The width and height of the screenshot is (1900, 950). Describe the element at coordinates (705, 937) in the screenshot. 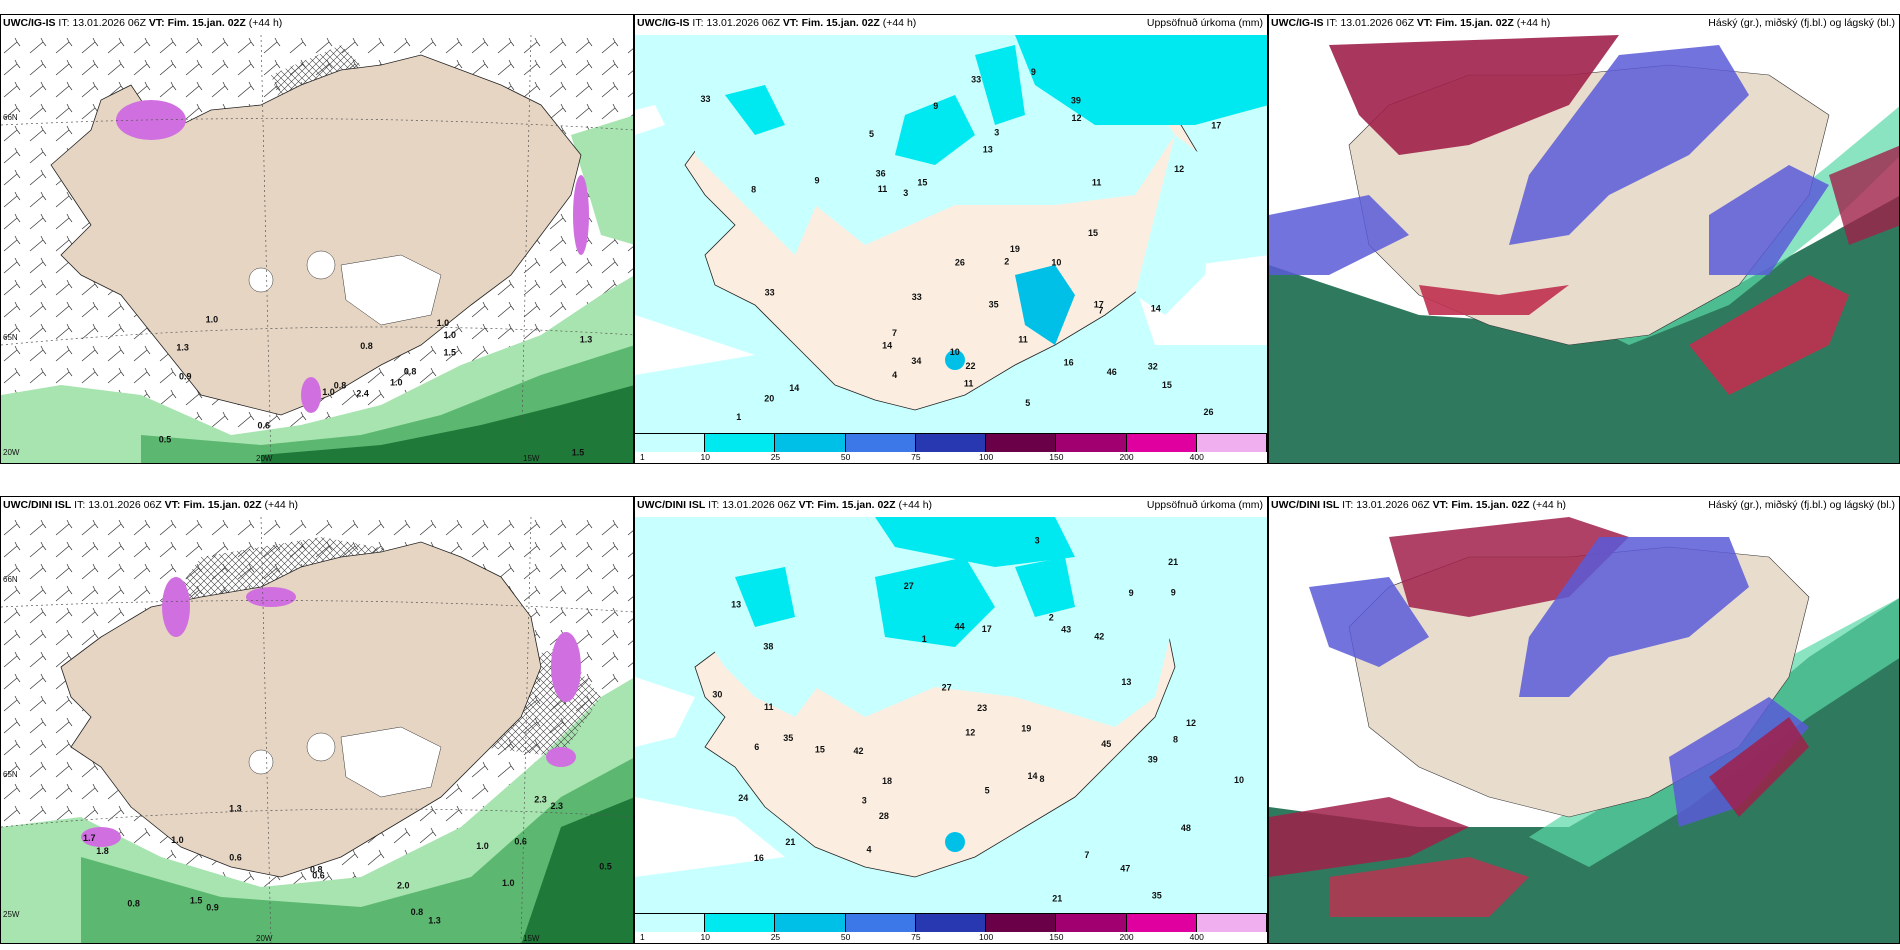

I see `legend-label: 10` at that location.